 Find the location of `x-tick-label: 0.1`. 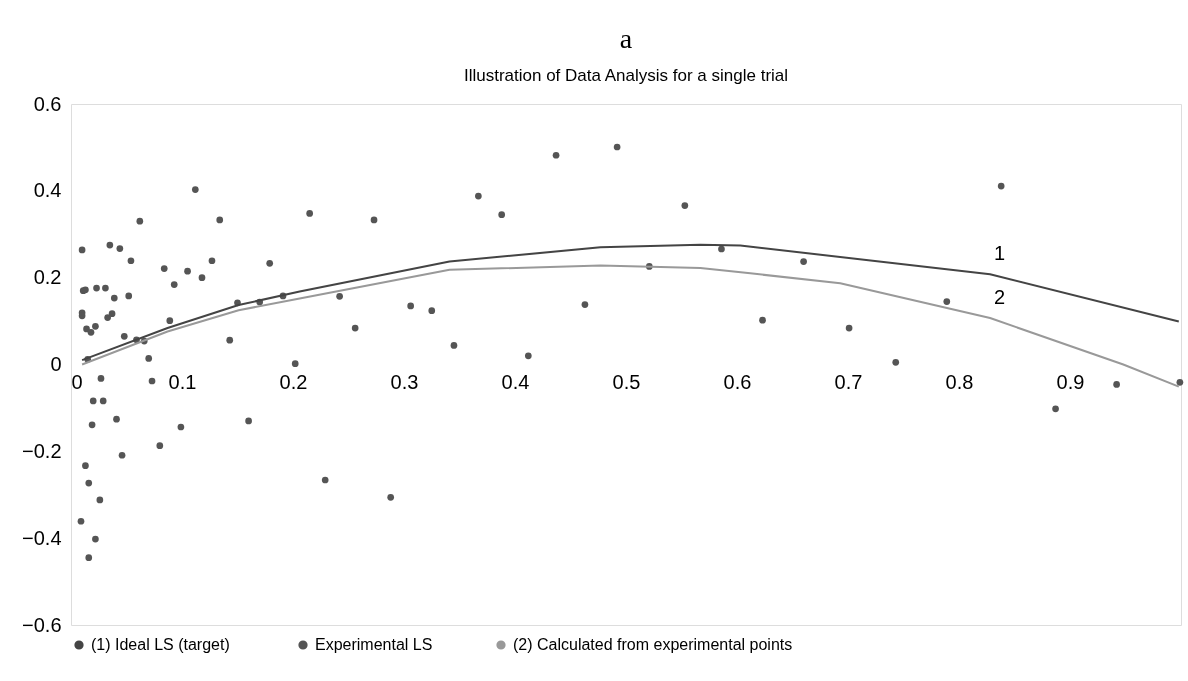

x-tick-label: 0.1 is located at coordinates (182, 382).